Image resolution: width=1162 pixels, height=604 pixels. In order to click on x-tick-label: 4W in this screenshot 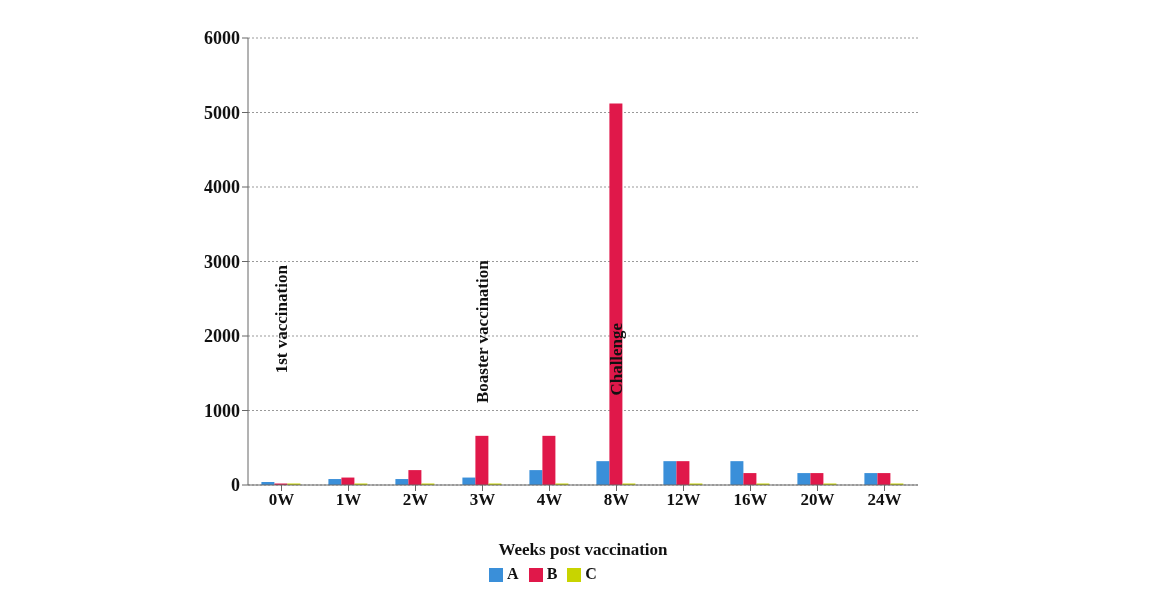, I will do `click(549, 500)`.